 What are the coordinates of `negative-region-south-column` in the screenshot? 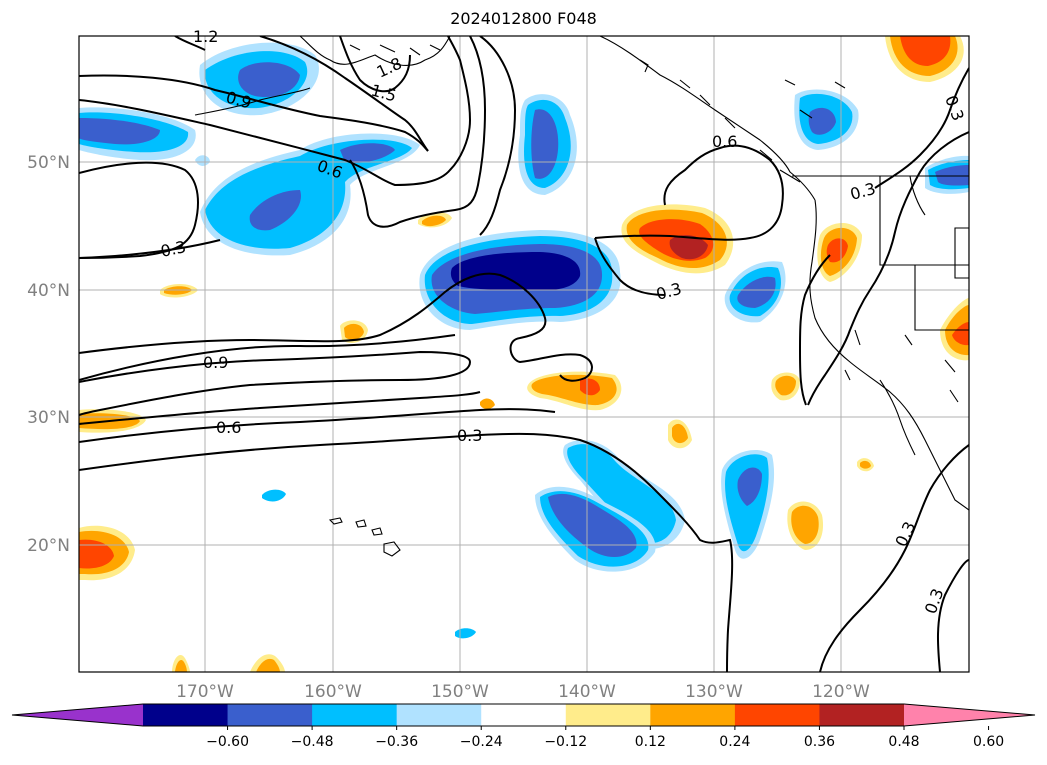 It's located at (748, 504).